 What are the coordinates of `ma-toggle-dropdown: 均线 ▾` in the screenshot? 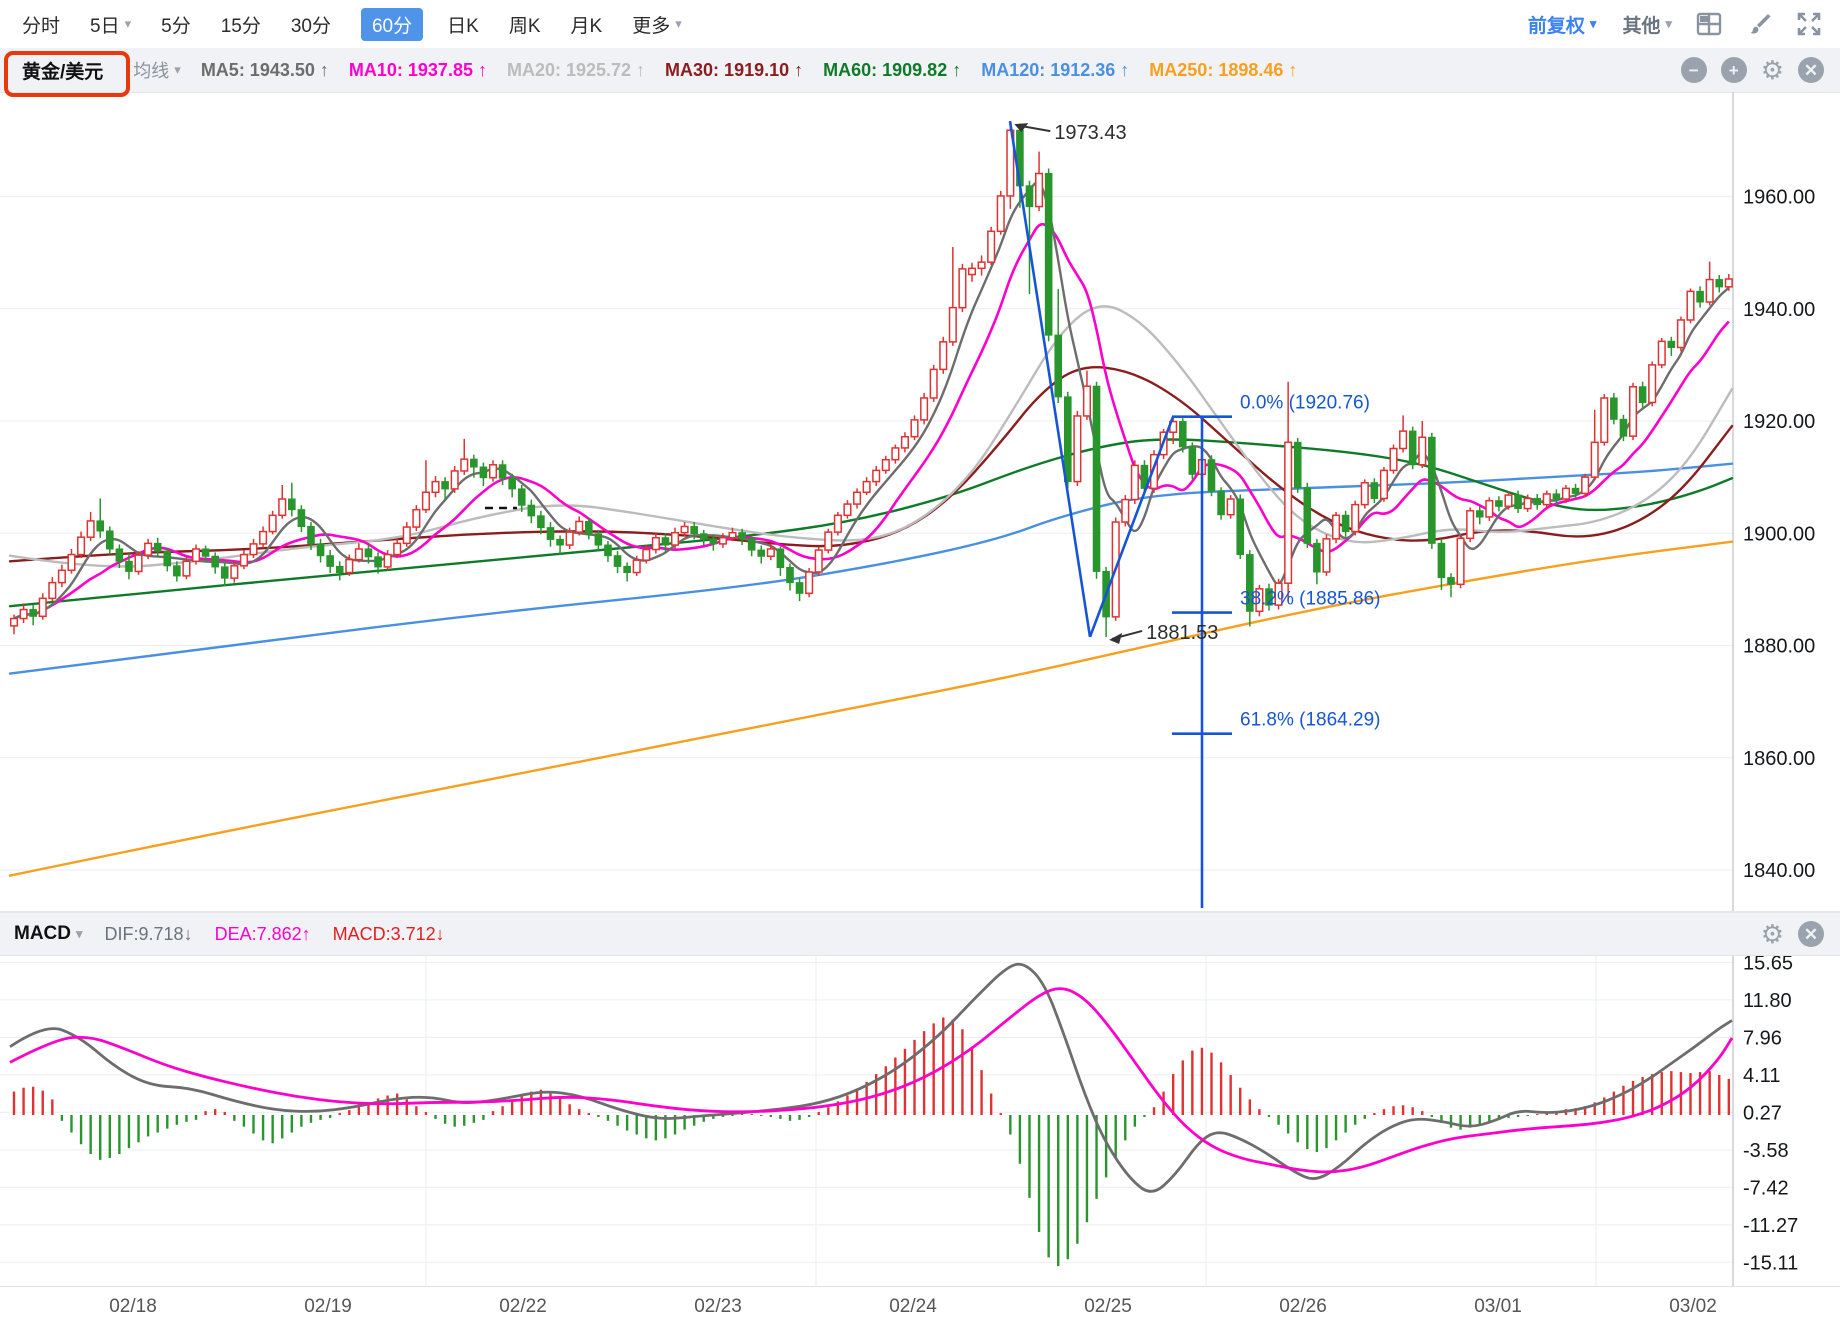 It's located at (157, 70).